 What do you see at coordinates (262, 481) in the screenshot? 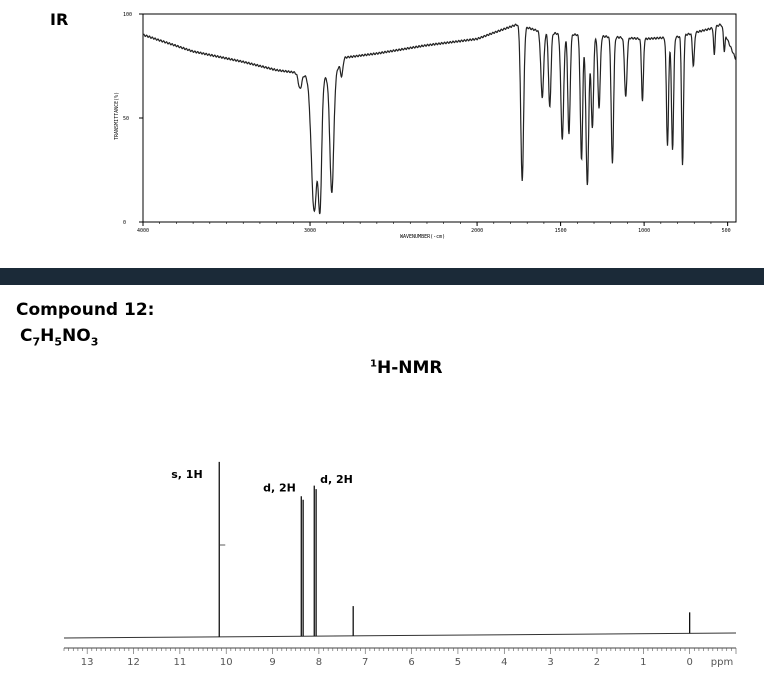
I see `nmr-peak-labels: s, 1H d, 2H d, 2H` at bounding box center [262, 481].